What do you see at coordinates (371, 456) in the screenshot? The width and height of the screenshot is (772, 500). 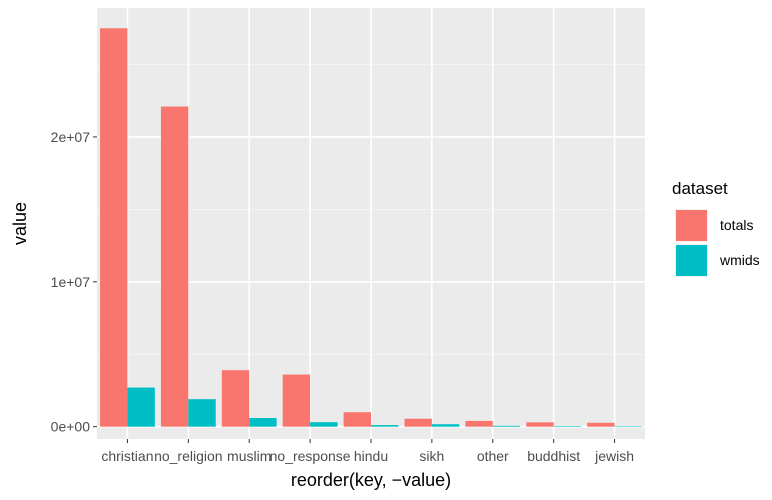 I see `x-tick-label: hindu` at bounding box center [371, 456].